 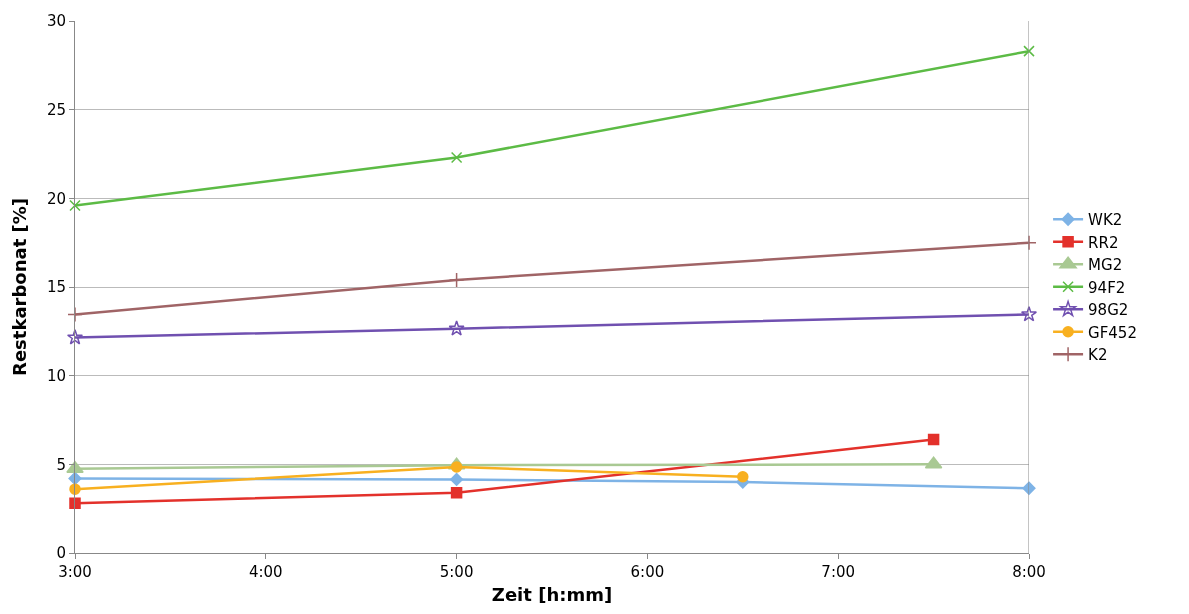 I want to click on y-tick-label: 10, so click(x=56, y=375).